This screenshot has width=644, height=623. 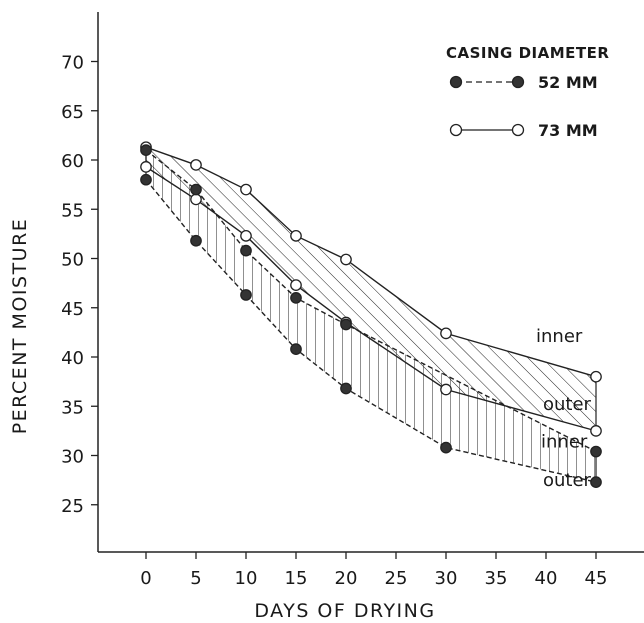 What do you see at coordinates (527, 53) in the screenshot?
I see `legend-title: CASING DIAMETER` at bounding box center [527, 53].